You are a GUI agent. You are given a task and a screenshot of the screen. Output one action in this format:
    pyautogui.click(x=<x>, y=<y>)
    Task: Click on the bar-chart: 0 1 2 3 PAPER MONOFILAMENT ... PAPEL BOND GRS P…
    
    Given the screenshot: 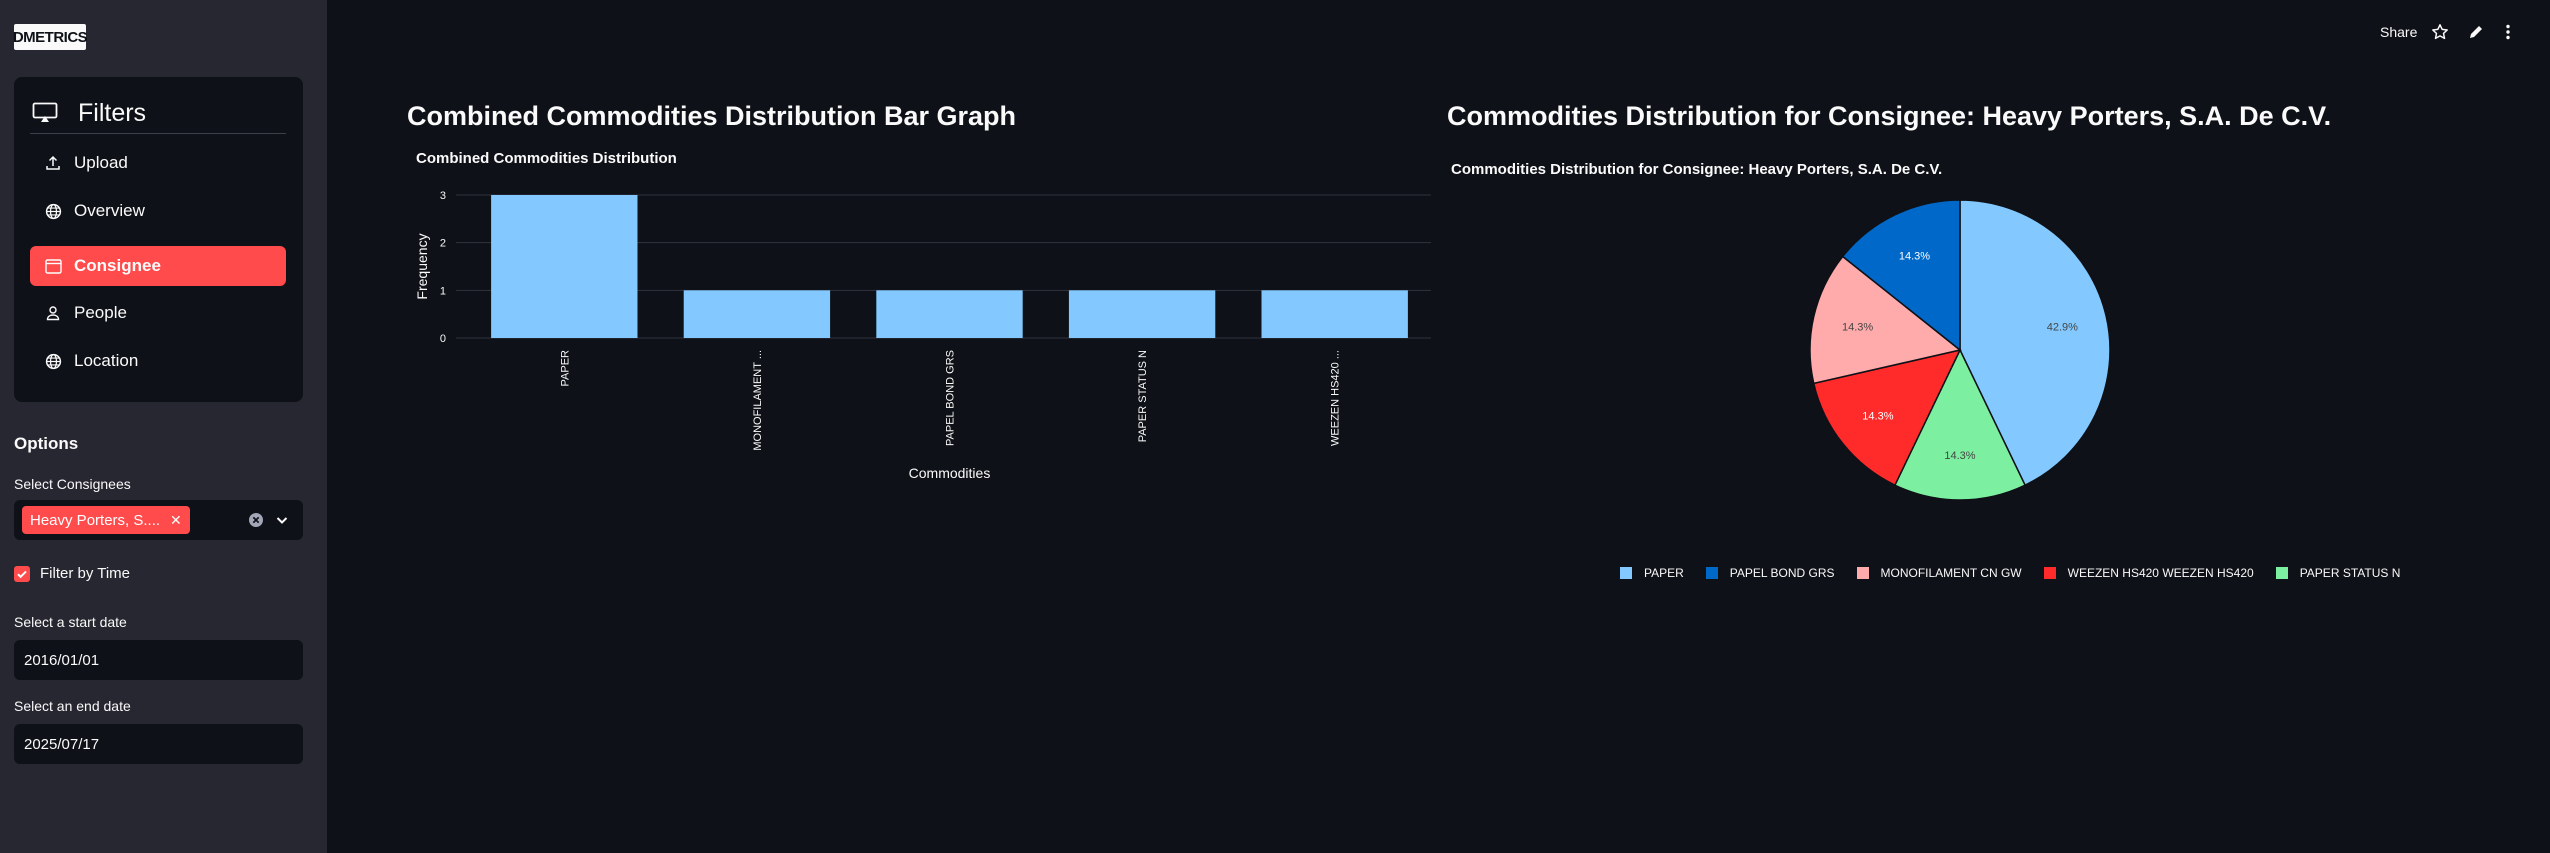 What is the action you would take?
    pyautogui.click(x=922, y=335)
    